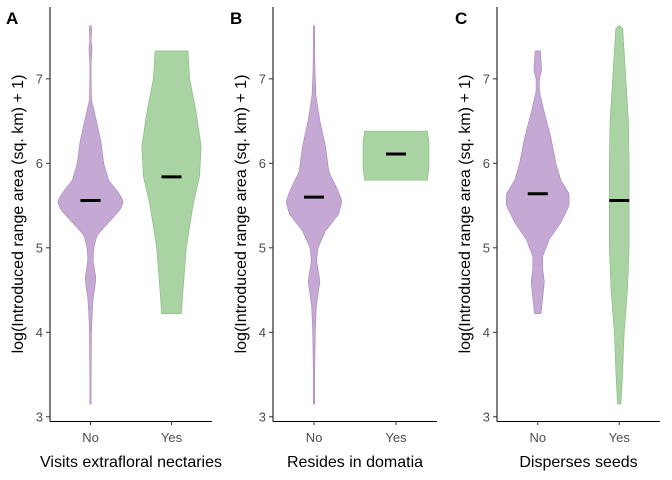 Image resolution: width=672 pixels, height=480 pixels. What do you see at coordinates (355, 462) in the screenshot?
I see `x-axis-title: Resides in domatia` at bounding box center [355, 462].